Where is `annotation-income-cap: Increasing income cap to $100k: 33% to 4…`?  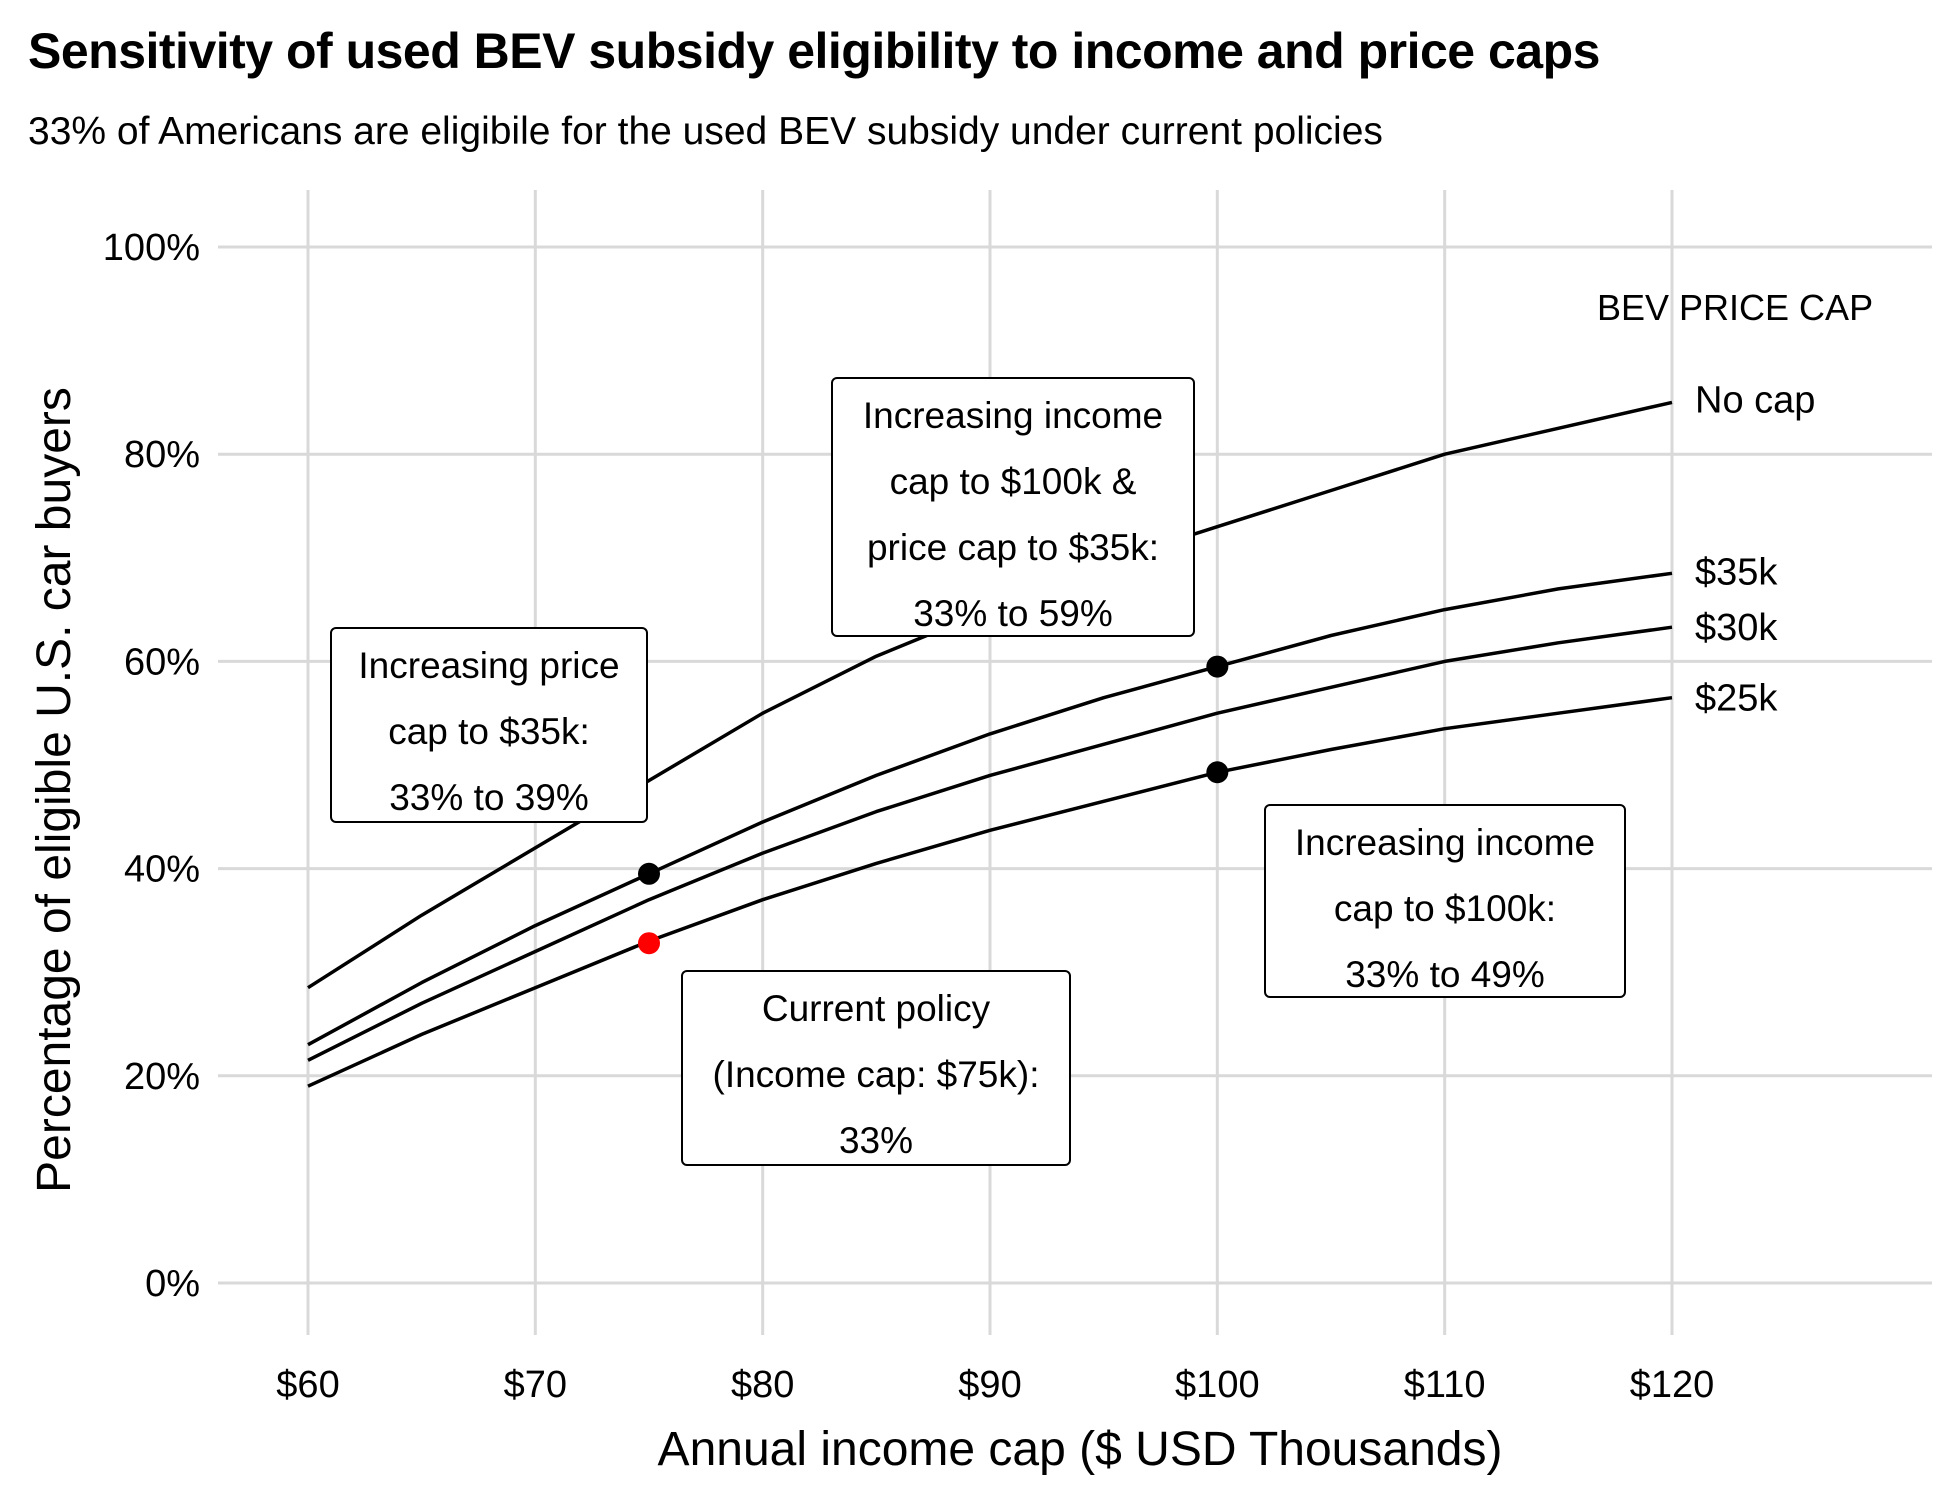 annotation-income-cap: Increasing income cap to $100k: 33% to 4… is located at coordinates (1445, 901).